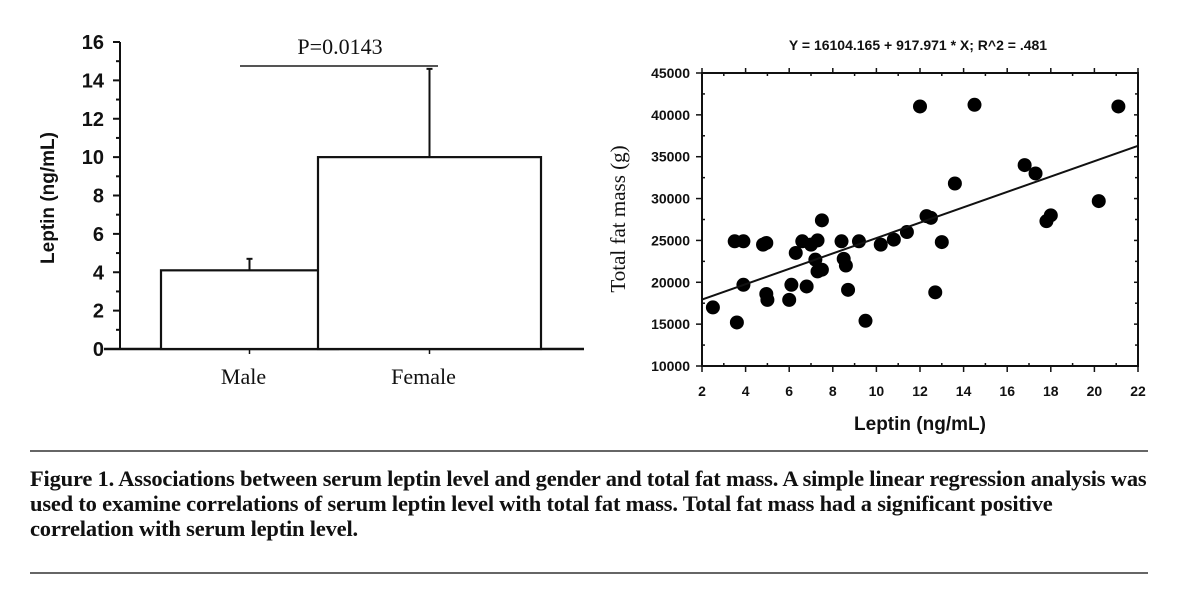 This screenshot has height=609, width=1189. What do you see at coordinates (589, 451) in the screenshot?
I see `caption-top-rule` at bounding box center [589, 451].